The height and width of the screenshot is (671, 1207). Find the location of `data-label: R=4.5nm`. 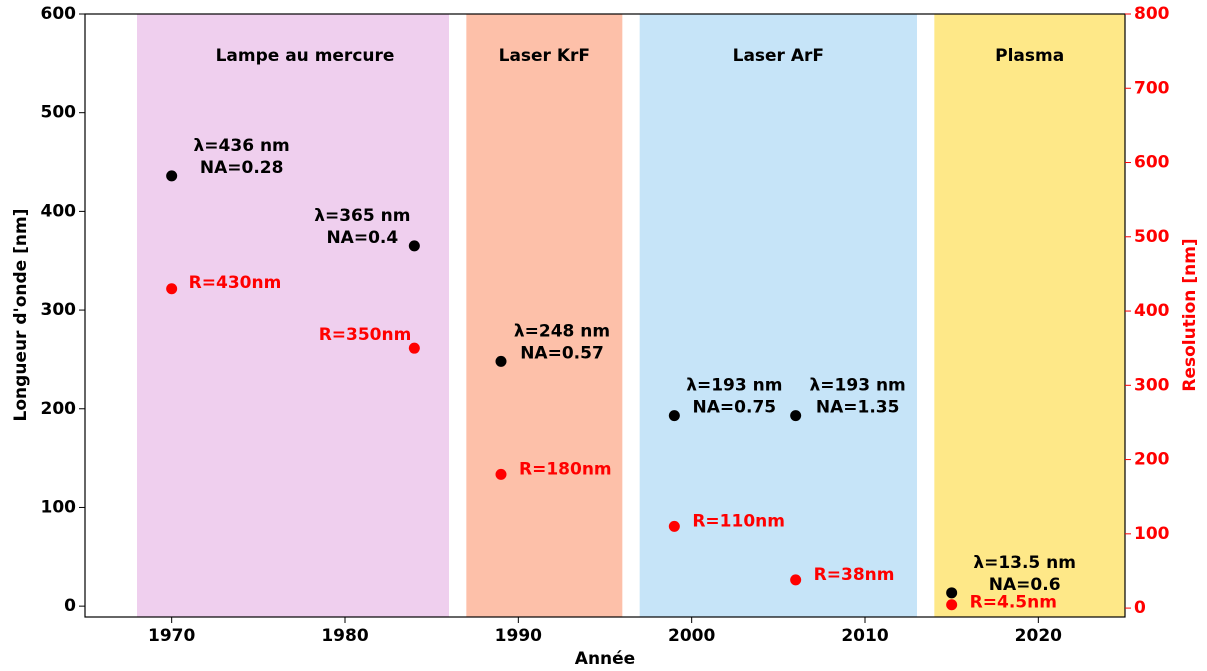

data-label: R=4.5nm is located at coordinates (1013, 603).